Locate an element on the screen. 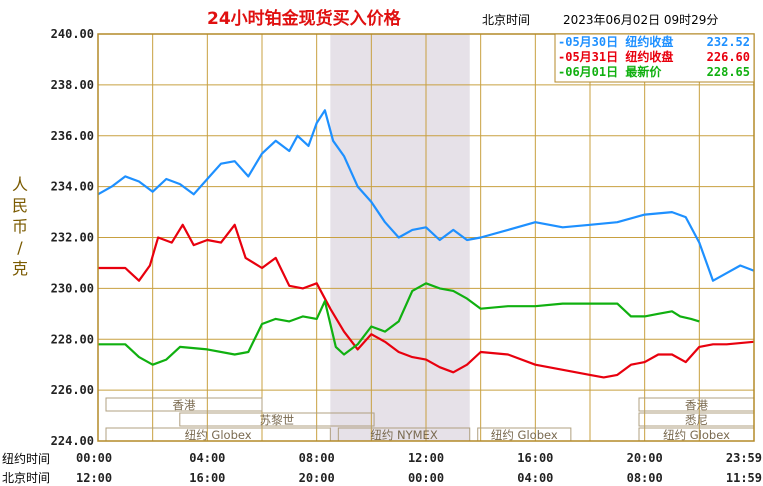 This screenshot has width=763, height=486. x-tick-newyork: 12:00 is located at coordinates (426, 458).